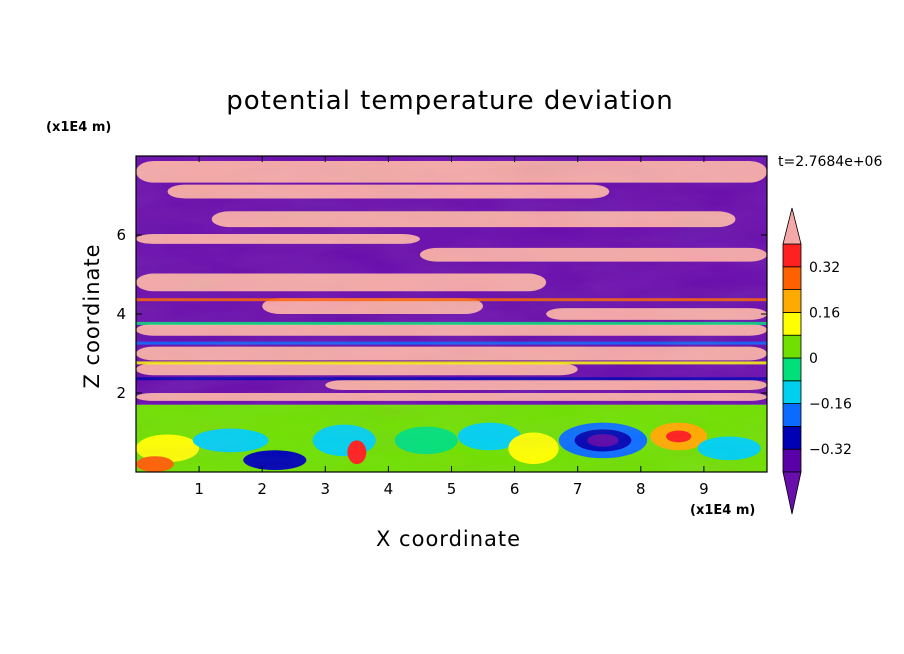 The width and height of the screenshot is (904, 654). What do you see at coordinates (792, 493) in the screenshot?
I see `colorbar-min-extension` at bounding box center [792, 493].